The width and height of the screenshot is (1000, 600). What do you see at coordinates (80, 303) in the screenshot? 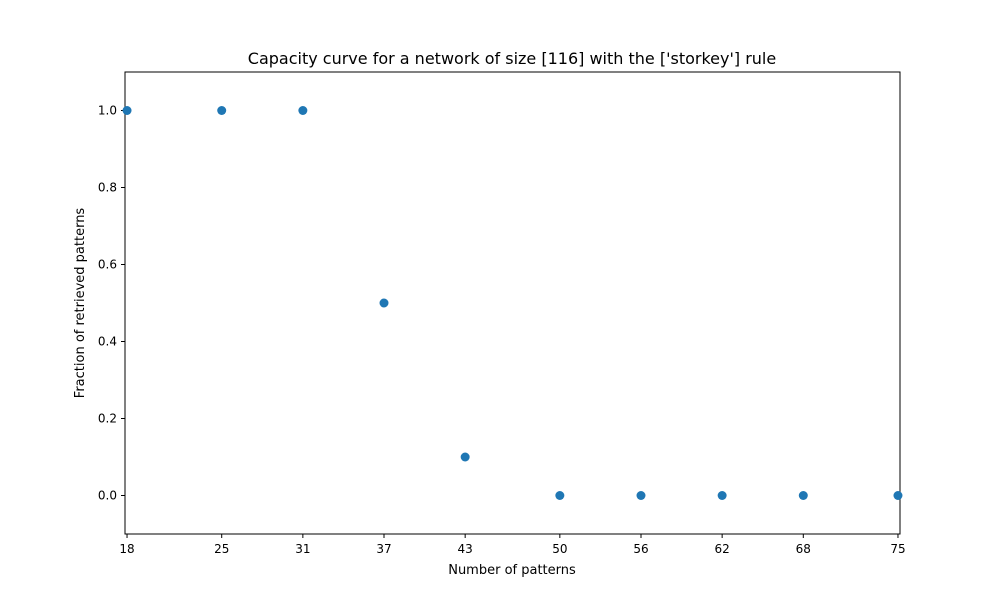
I see `y-axis-label: Fraction of retrieved patterns` at bounding box center [80, 303].